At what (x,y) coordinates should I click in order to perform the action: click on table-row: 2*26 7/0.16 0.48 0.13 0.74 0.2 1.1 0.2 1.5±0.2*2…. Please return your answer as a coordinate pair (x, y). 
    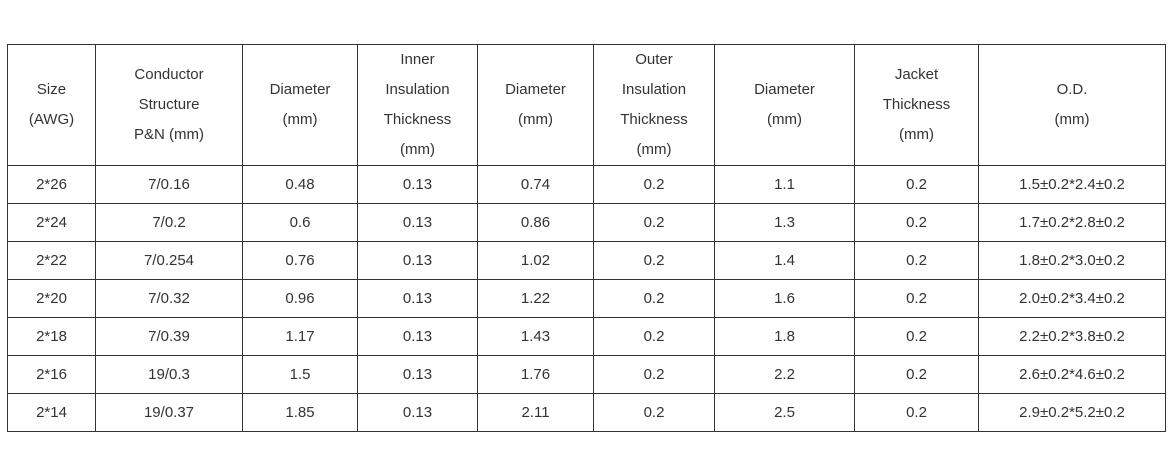
    Looking at the image, I should click on (586, 184).